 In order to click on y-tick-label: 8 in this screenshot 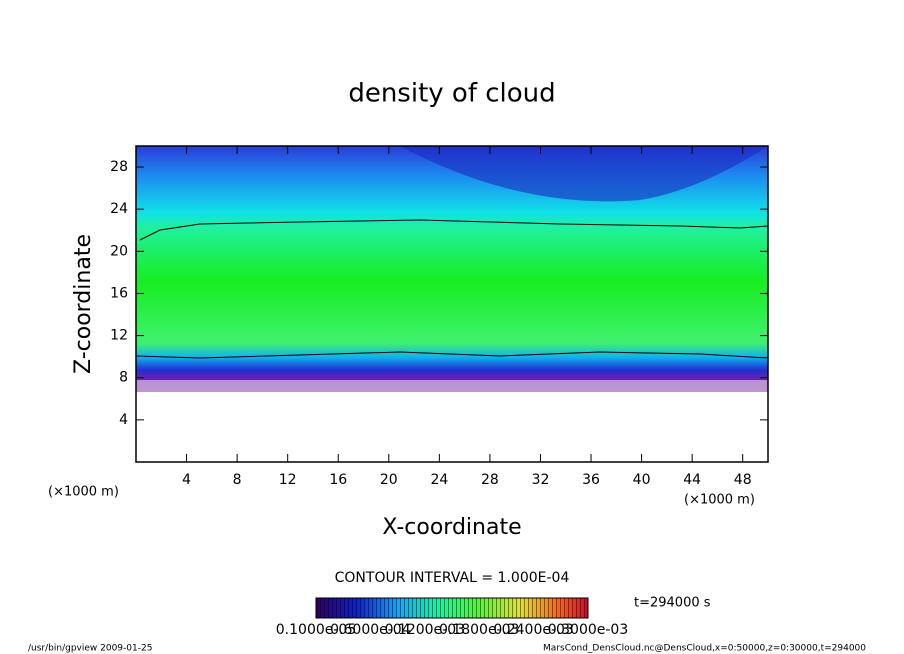, I will do `click(123, 378)`.